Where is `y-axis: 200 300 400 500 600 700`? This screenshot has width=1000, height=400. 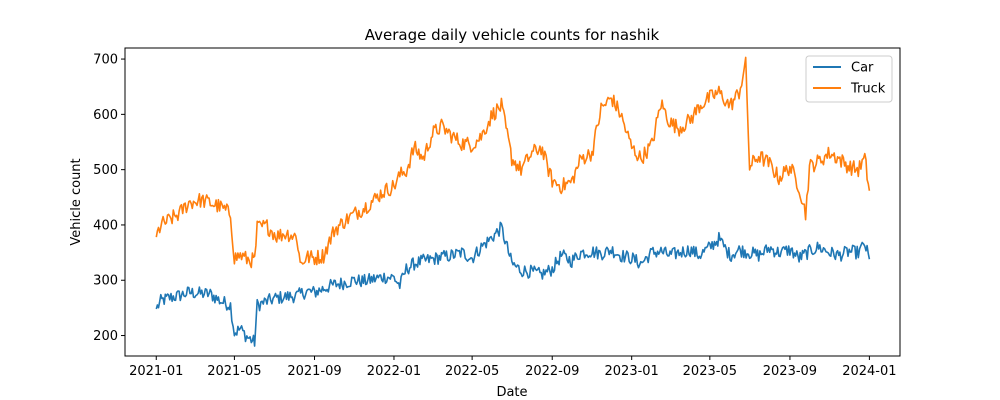
y-axis: 200 300 400 500 600 700 is located at coordinates (109, 198).